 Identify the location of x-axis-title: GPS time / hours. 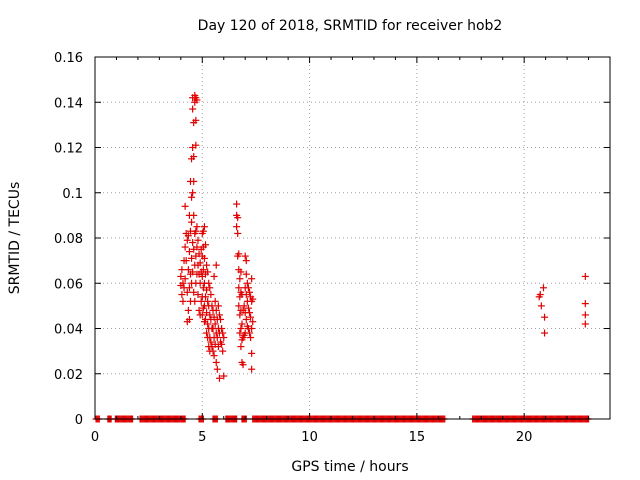
(349, 467).